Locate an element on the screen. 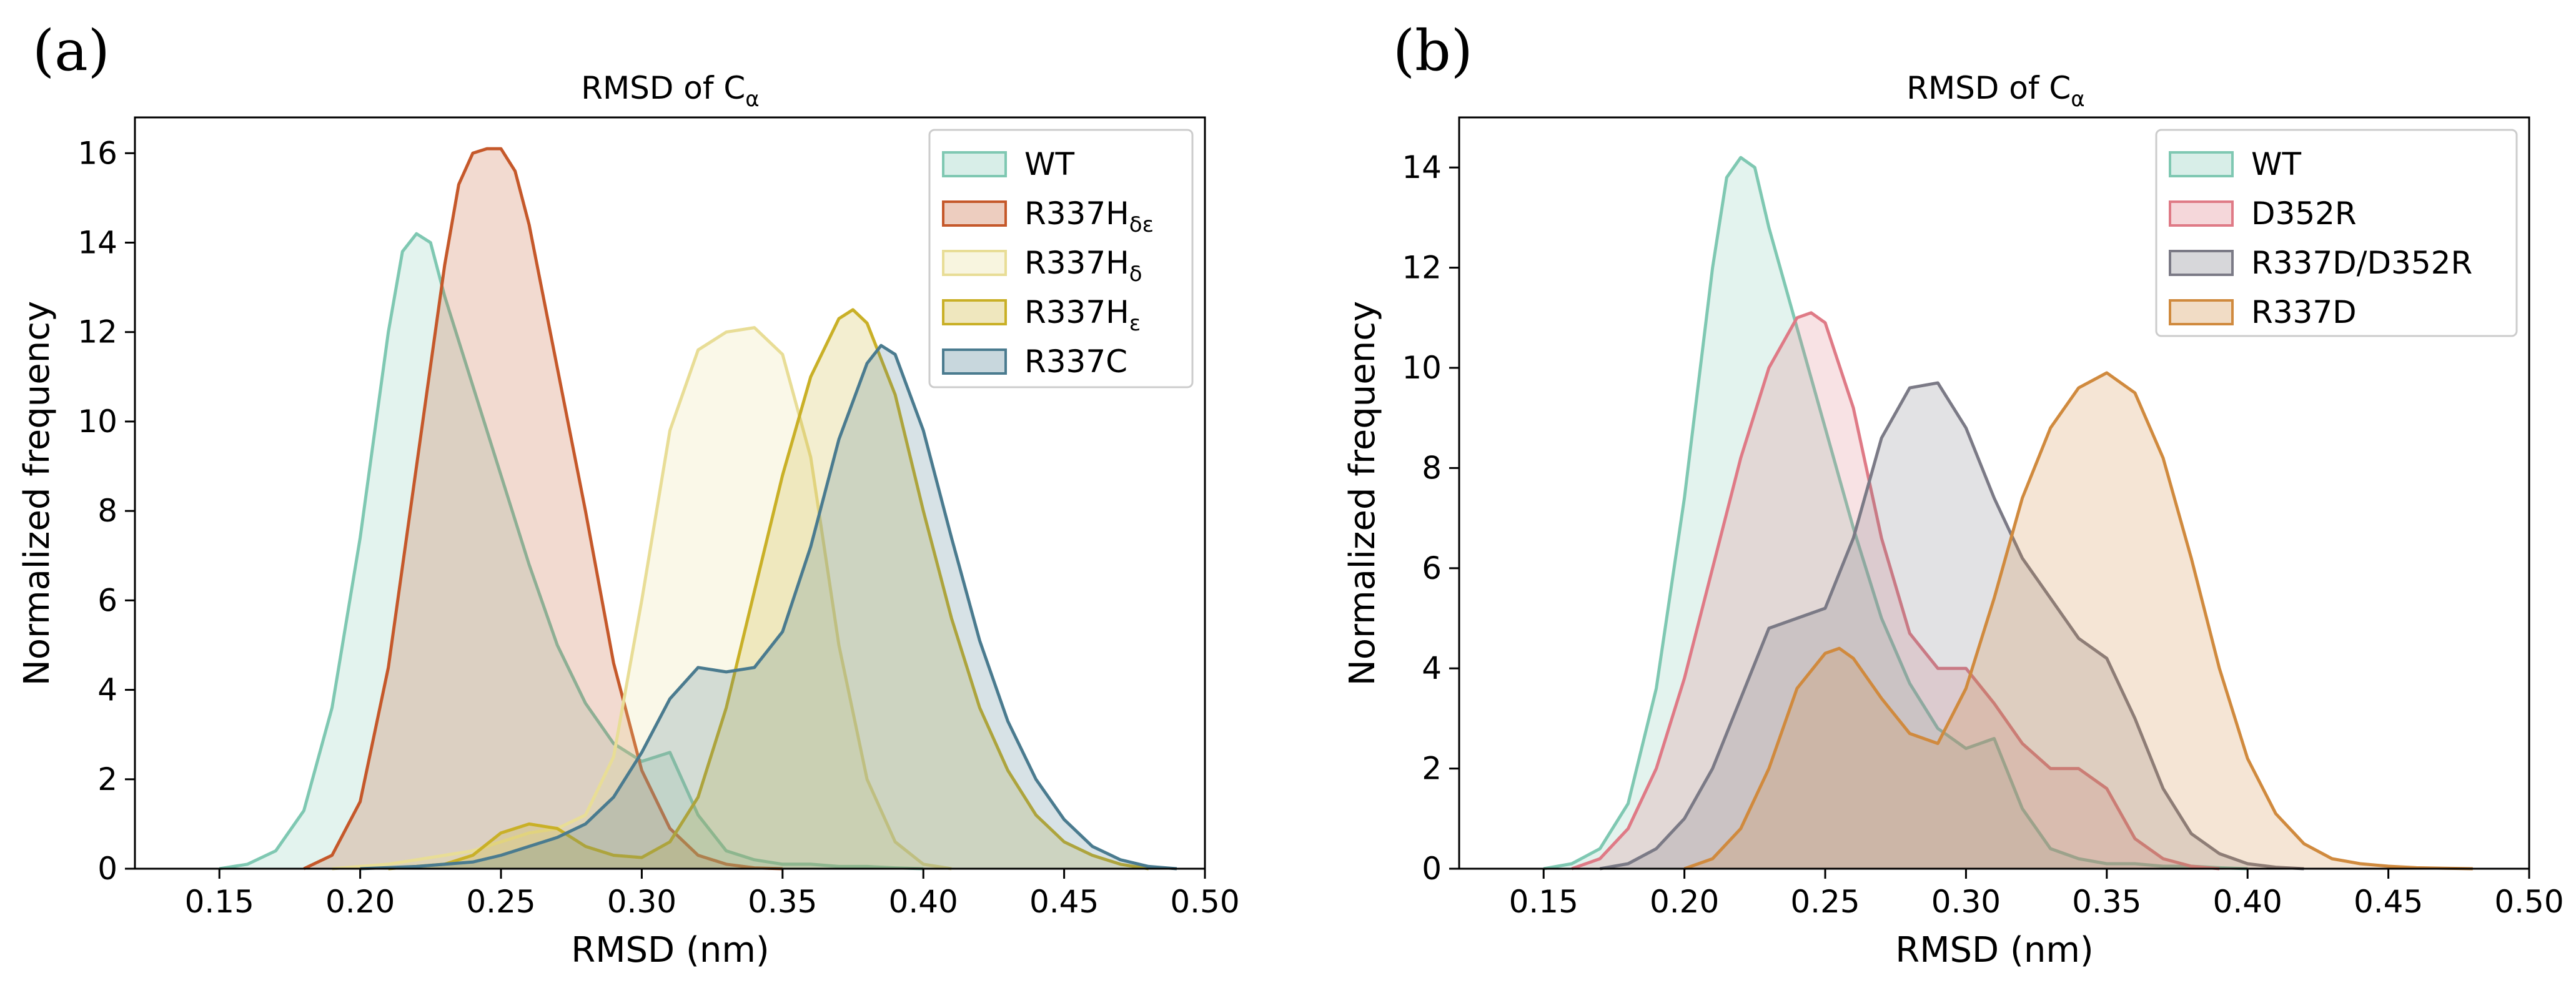 The width and height of the screenshot is (2576, 988). legend-box is located at coordinates (2336, 233).